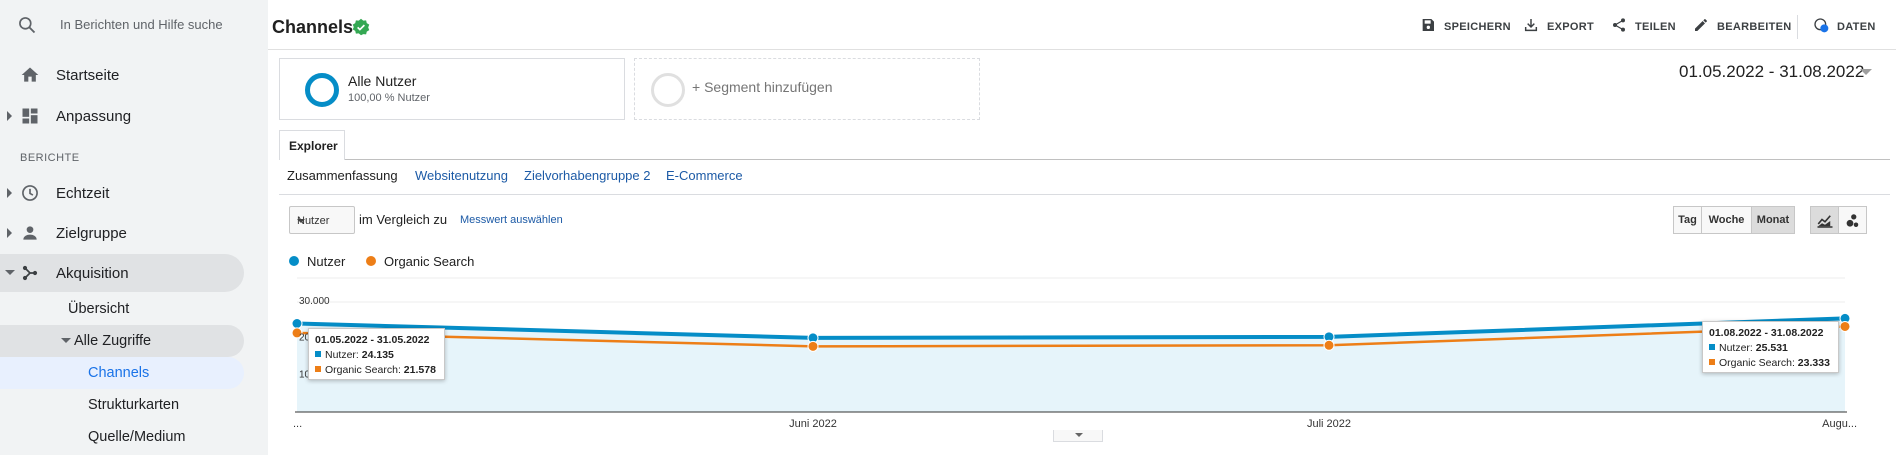 The image size is (1896, 455). What do you see at coordinates (141, 24) in the screenshot?
I see `search-input: In Berichten und Hilfe suche` at bounding box center [141, 24].